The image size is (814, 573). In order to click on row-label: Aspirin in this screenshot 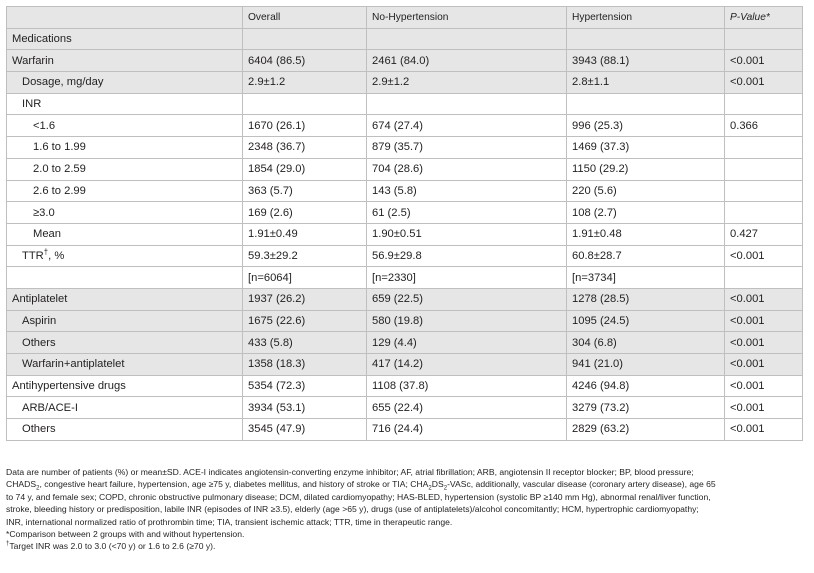, I will do `click(124, 321)`.